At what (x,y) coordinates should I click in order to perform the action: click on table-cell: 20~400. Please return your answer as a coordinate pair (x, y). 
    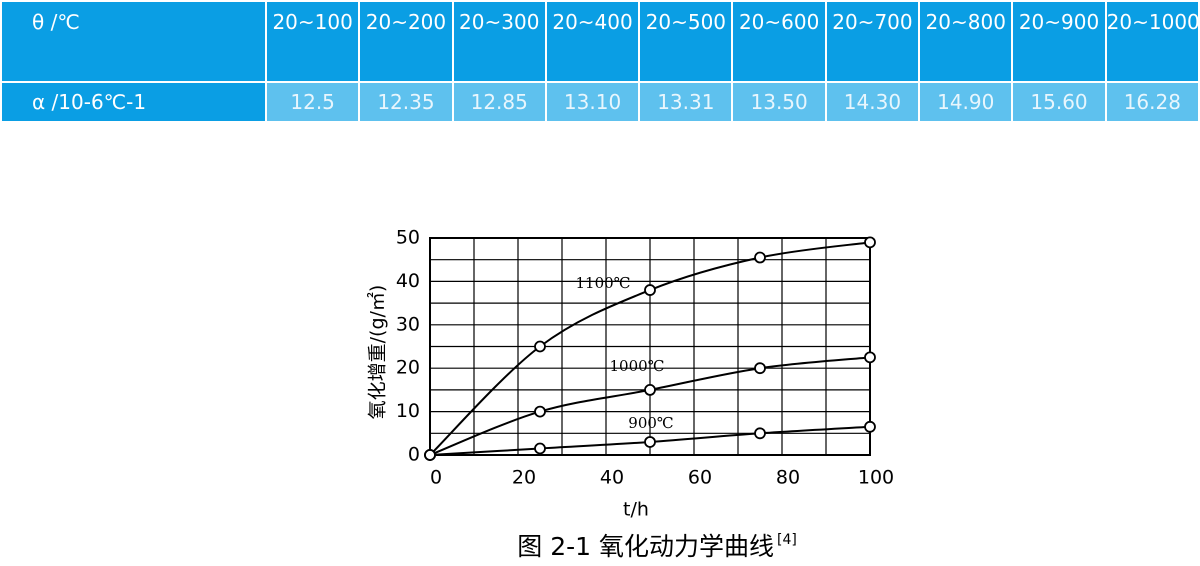
    Looking at the image, I should click on (592, 41).